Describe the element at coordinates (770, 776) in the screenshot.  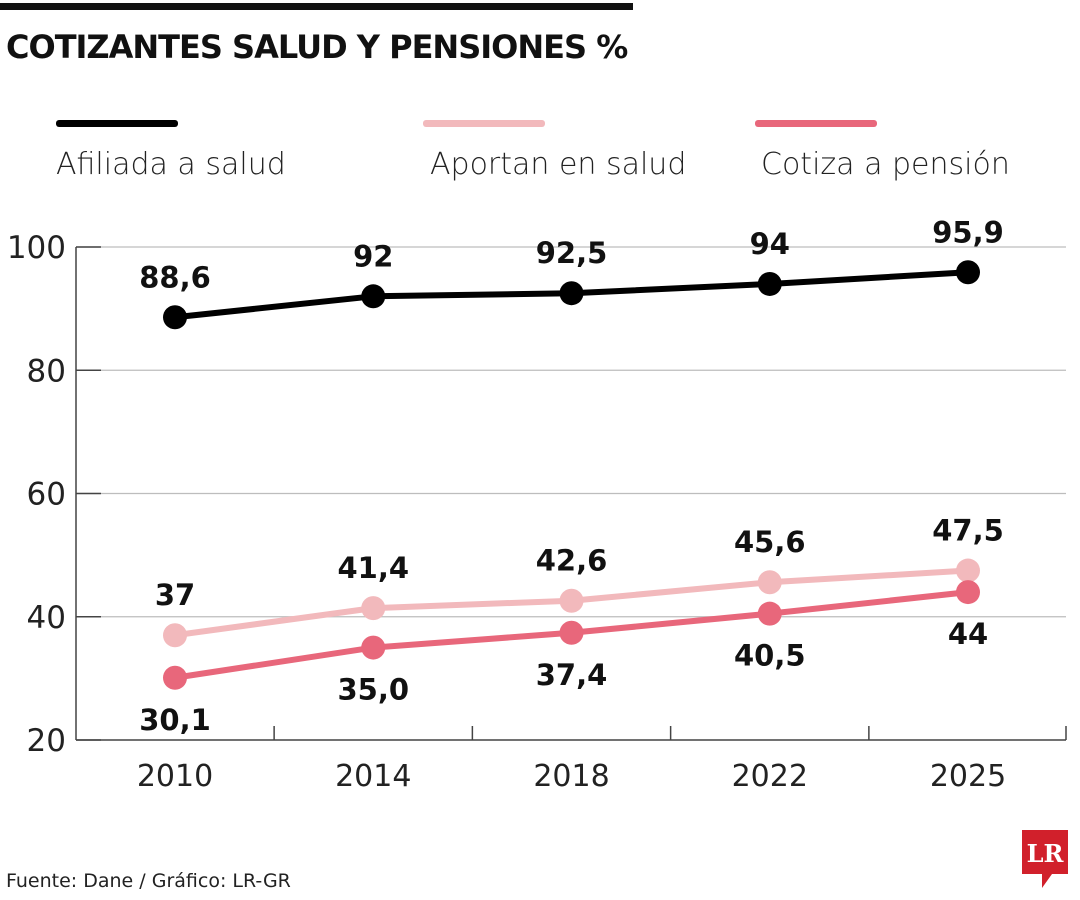
I see `x-tick-label: 2022` at that location.